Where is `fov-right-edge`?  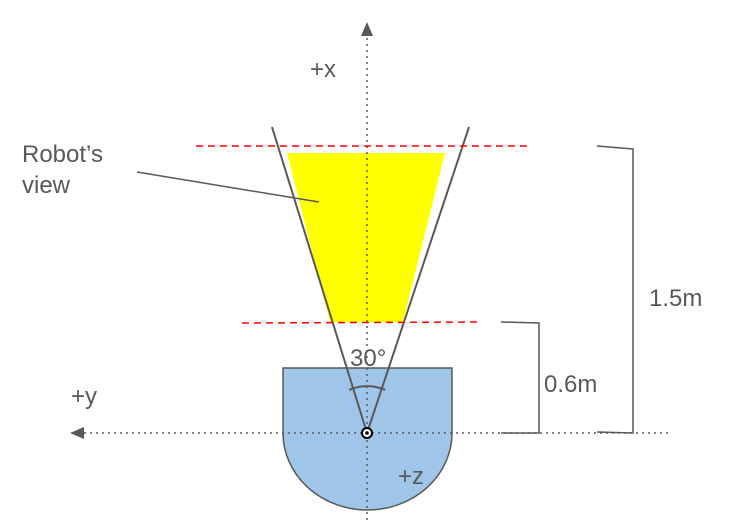 fov-right-edge is located at coordinates (418, 280).